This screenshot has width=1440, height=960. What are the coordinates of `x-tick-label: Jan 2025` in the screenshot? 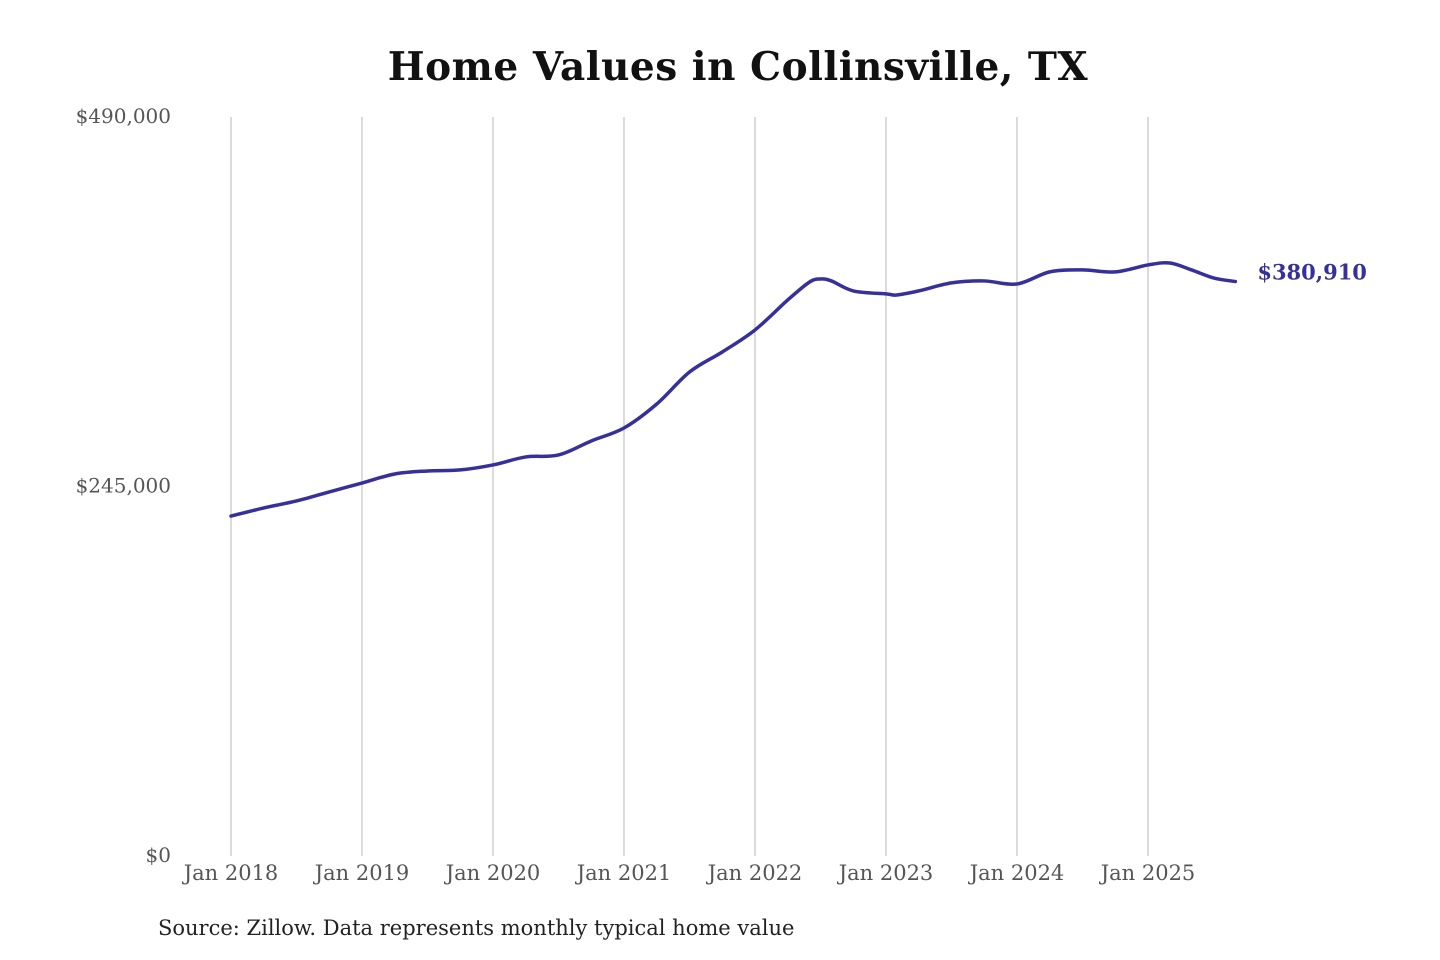 It's located at (1147, 873).